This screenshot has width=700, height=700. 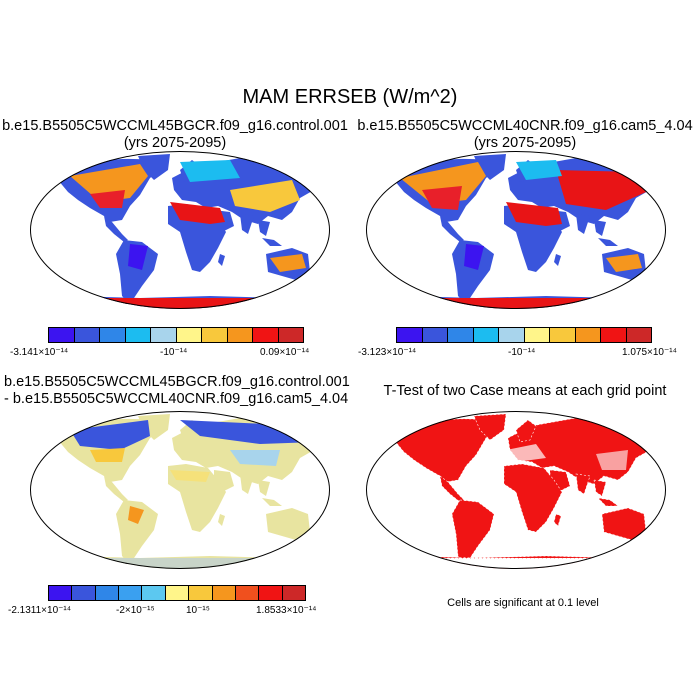 What do you see at coordinates (39, 352) in the screenshot?
I see `colorbar-tl-label-min: -3.141×10⁻¹⁴` at bounding box center [39, 352].